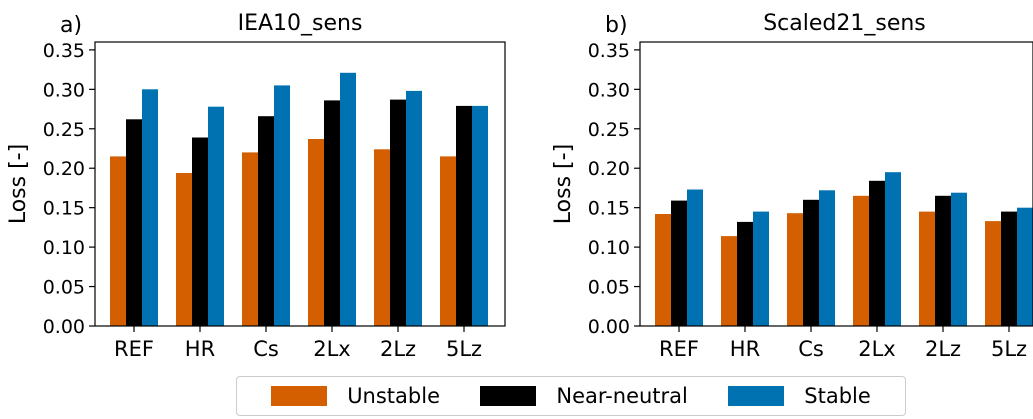  Describe the element at coordinates (616, 25) in the screenshot. I see `panel-label: b)` at that location.